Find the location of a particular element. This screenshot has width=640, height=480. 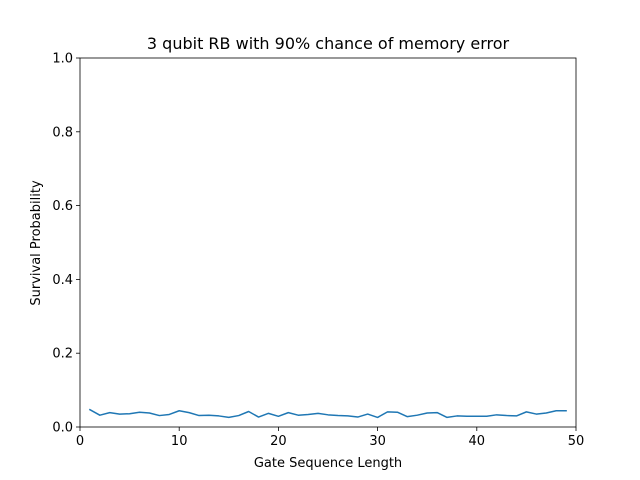

y-tick-label: 1.0 is located at coordinates (62, 59).